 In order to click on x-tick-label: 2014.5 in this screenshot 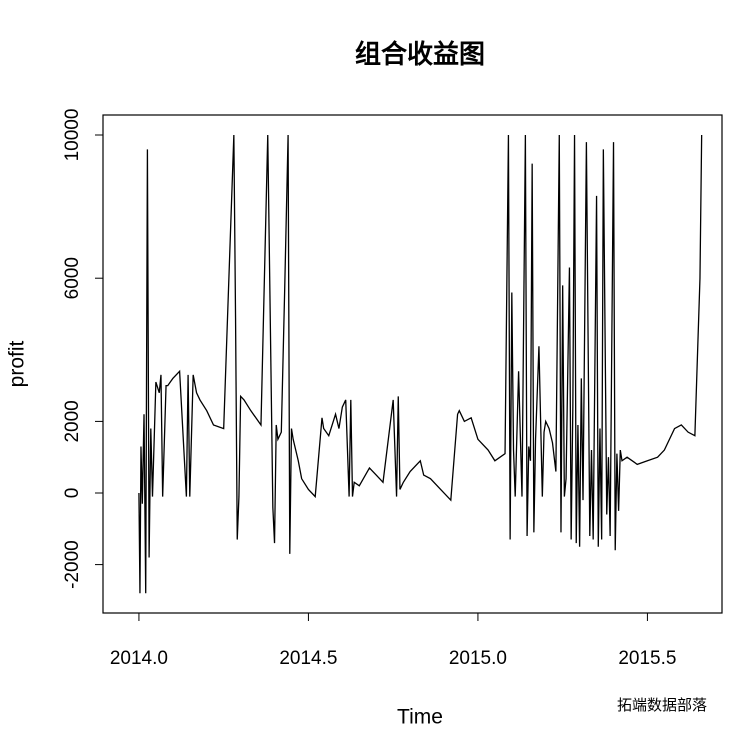, I will do `click(308, 658)`.